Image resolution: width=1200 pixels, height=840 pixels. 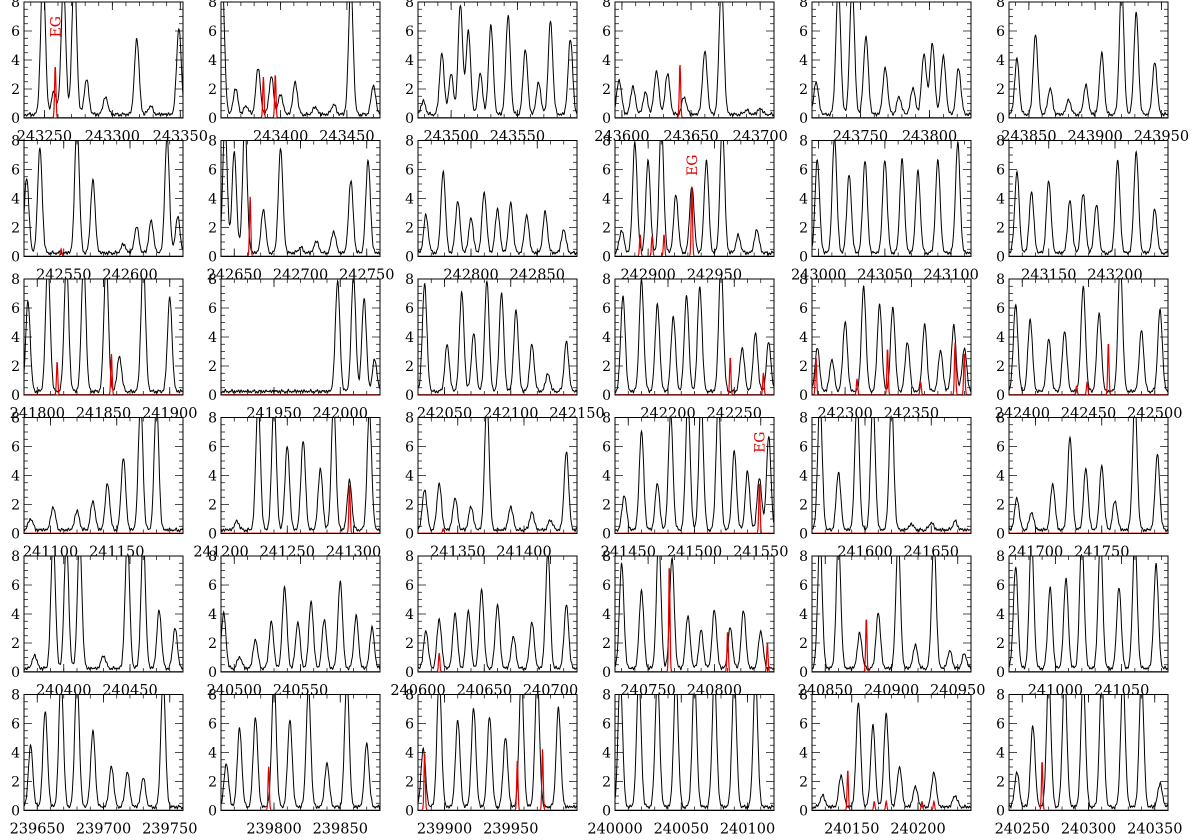 I want to click on x-tick-label: 243350, so click(x=180, y=137).